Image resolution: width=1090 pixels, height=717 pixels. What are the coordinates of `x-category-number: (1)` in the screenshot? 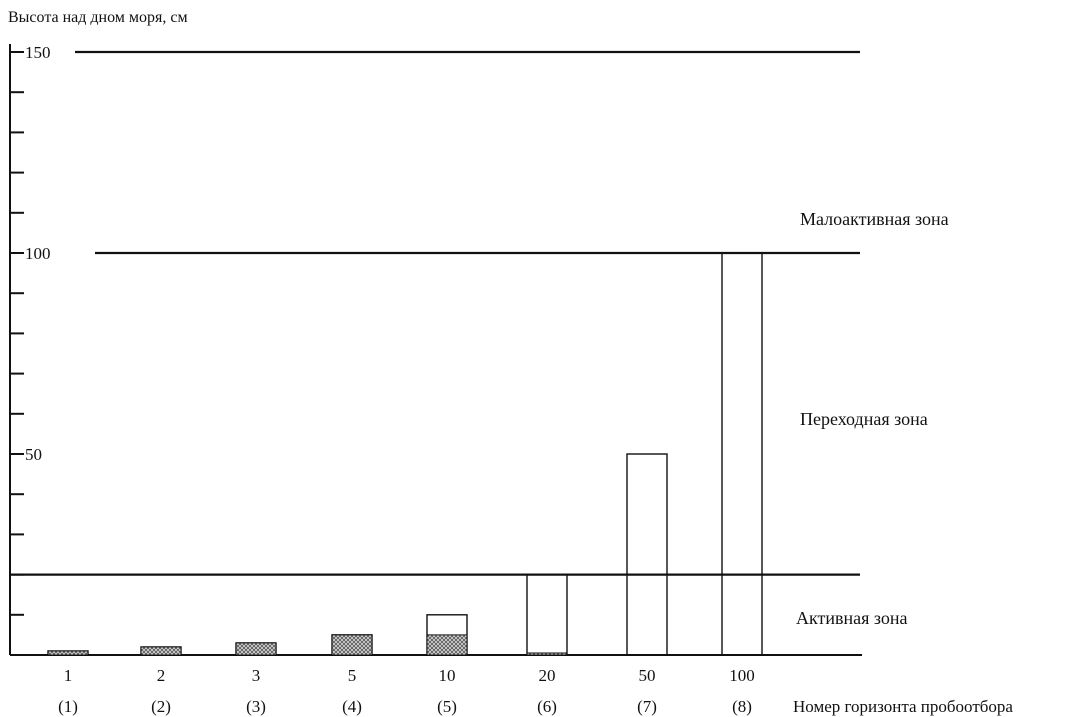 It's located at (68, 706).